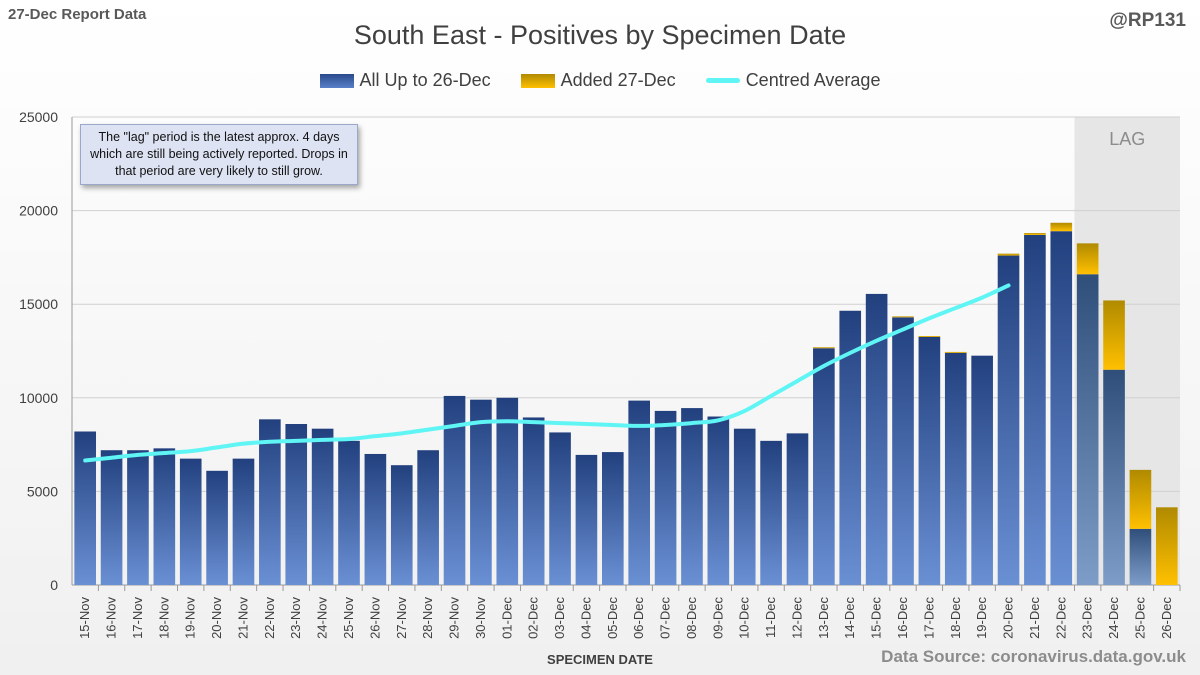  What do you see at coordinates (480, 618) in the screenshot?
I see `x-tick-label: 30-Nov` at bounding box center [480, 618].